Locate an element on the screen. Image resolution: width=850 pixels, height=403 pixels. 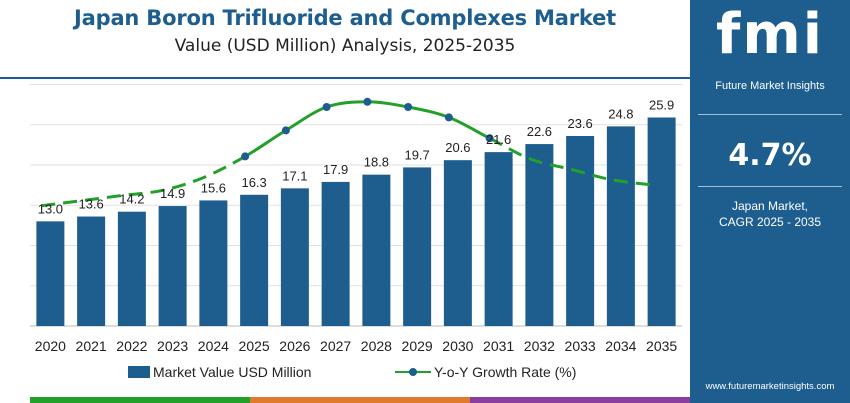
bar-value-label: 23.6 is located at coordinates (579, 123).